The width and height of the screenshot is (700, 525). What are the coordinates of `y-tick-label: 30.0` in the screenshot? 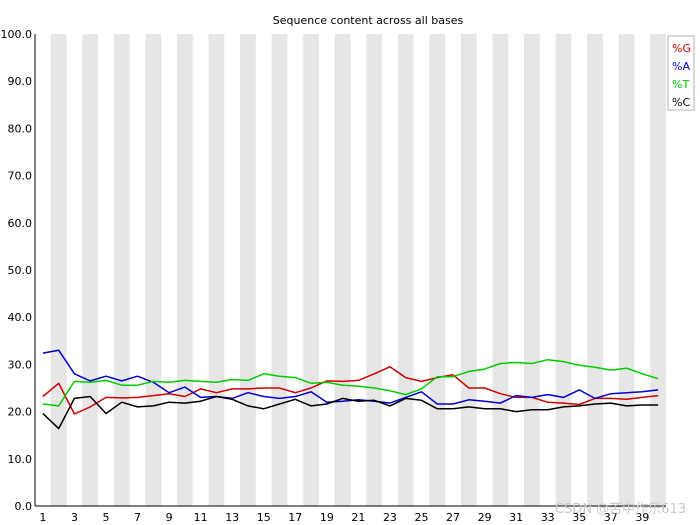 It's located at (20, 364).